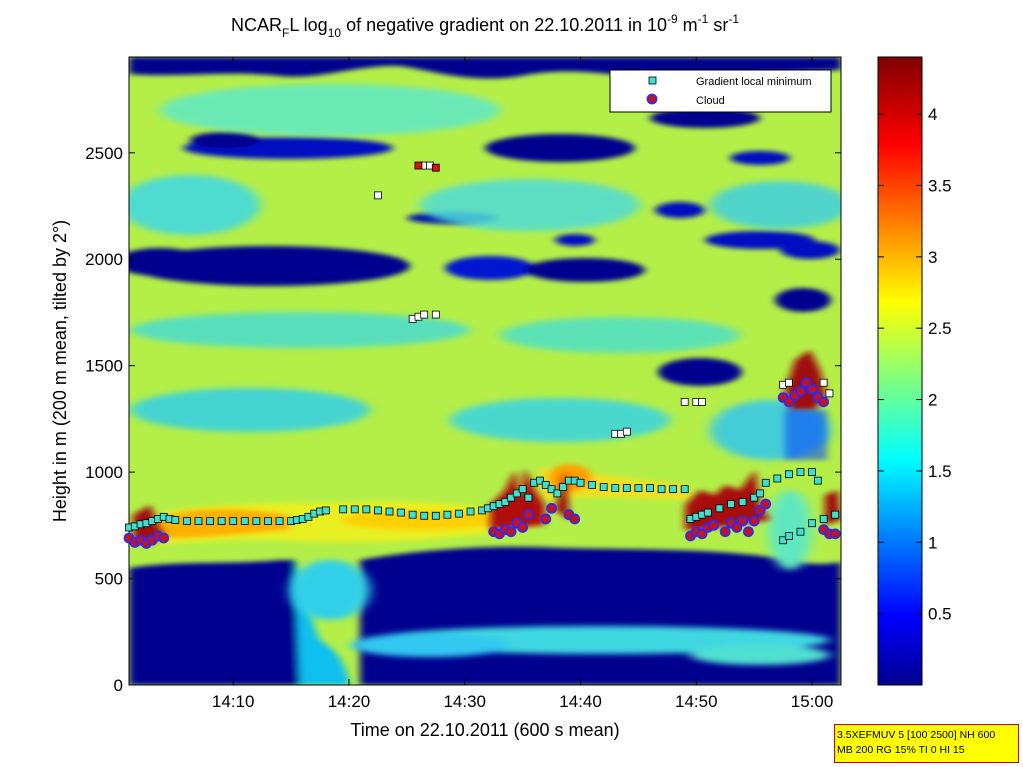 Image resolution: width=1023 pixels, height=767 pixels. I want to click on y-axis-label: Height in m (200 m mean, tilted by 2°), so click(60, 371).